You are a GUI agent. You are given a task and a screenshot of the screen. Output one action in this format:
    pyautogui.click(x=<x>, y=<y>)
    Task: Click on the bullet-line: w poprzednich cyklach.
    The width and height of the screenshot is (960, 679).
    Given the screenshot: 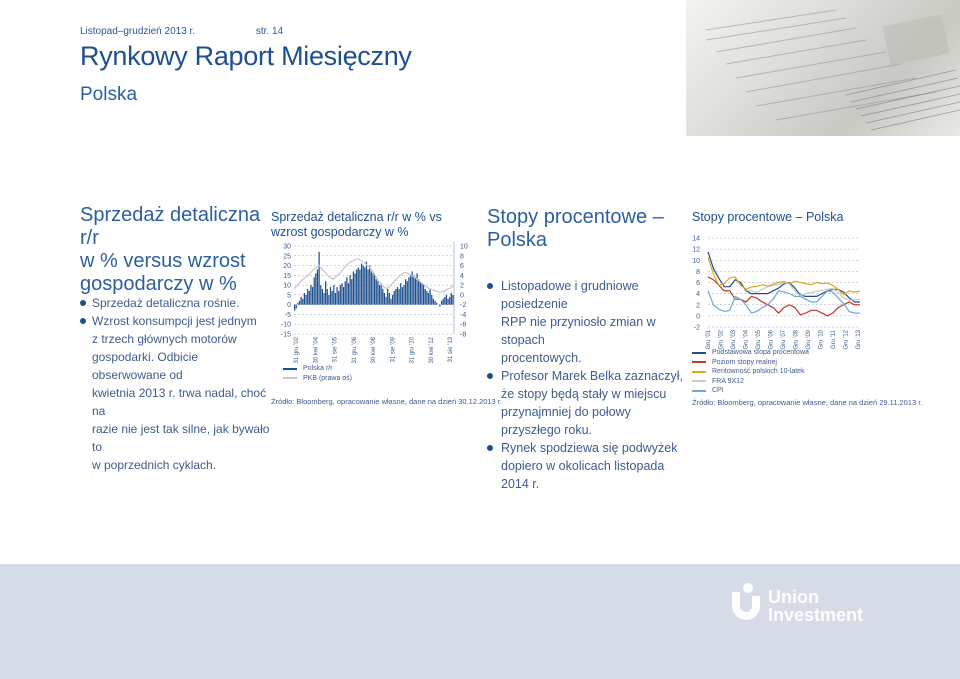 What is the action you would take?
    pyautogui.click(x=154, y=465)
    